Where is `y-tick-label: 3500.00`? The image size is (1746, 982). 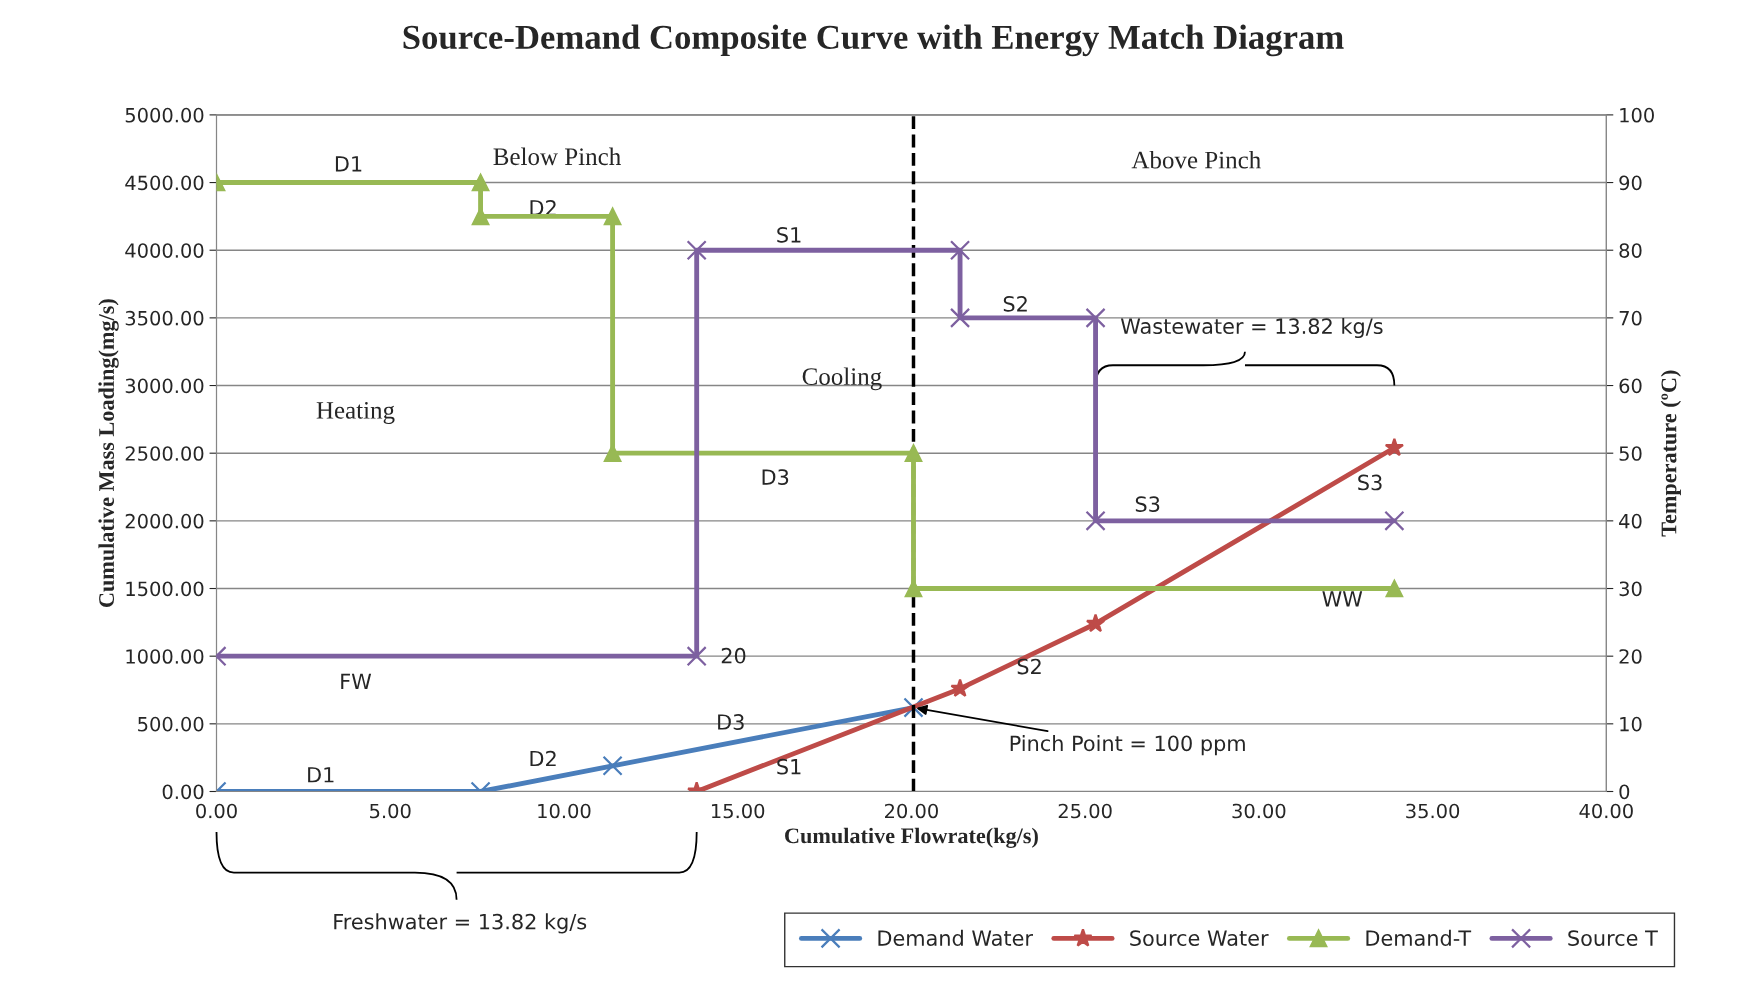 y-tick-label: 3500.00 is located at coordinates (164, 318).